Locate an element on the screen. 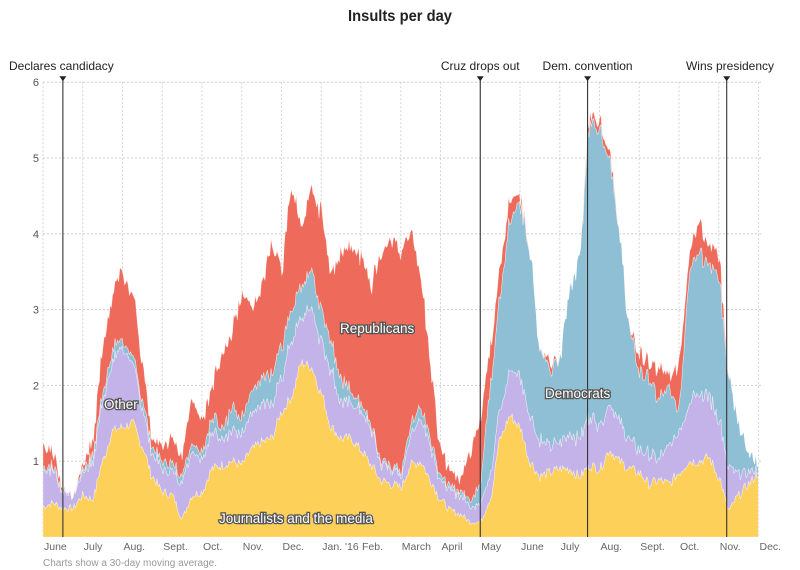  x-tick-label: Feb. is located at coordinates (372, 547).